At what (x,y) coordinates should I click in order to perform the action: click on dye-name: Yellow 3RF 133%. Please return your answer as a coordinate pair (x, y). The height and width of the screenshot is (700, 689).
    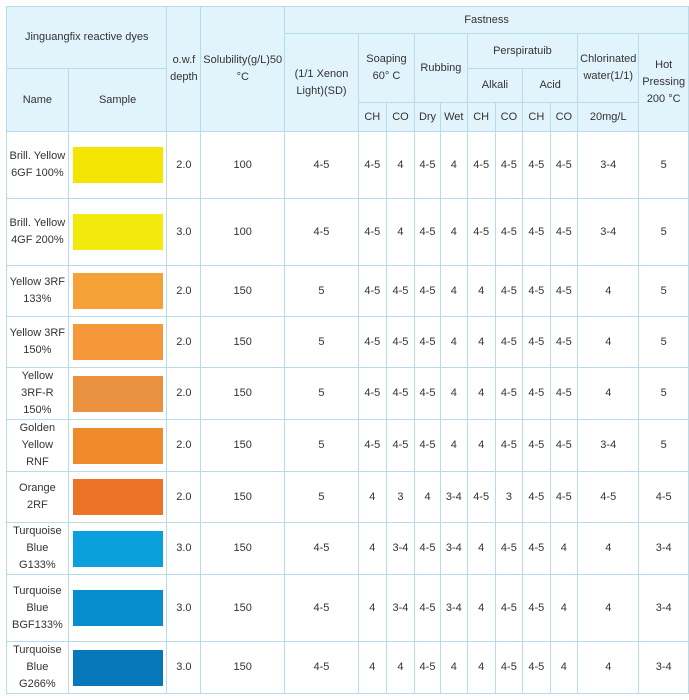
    Looking at the image, I should click on (37, 291).